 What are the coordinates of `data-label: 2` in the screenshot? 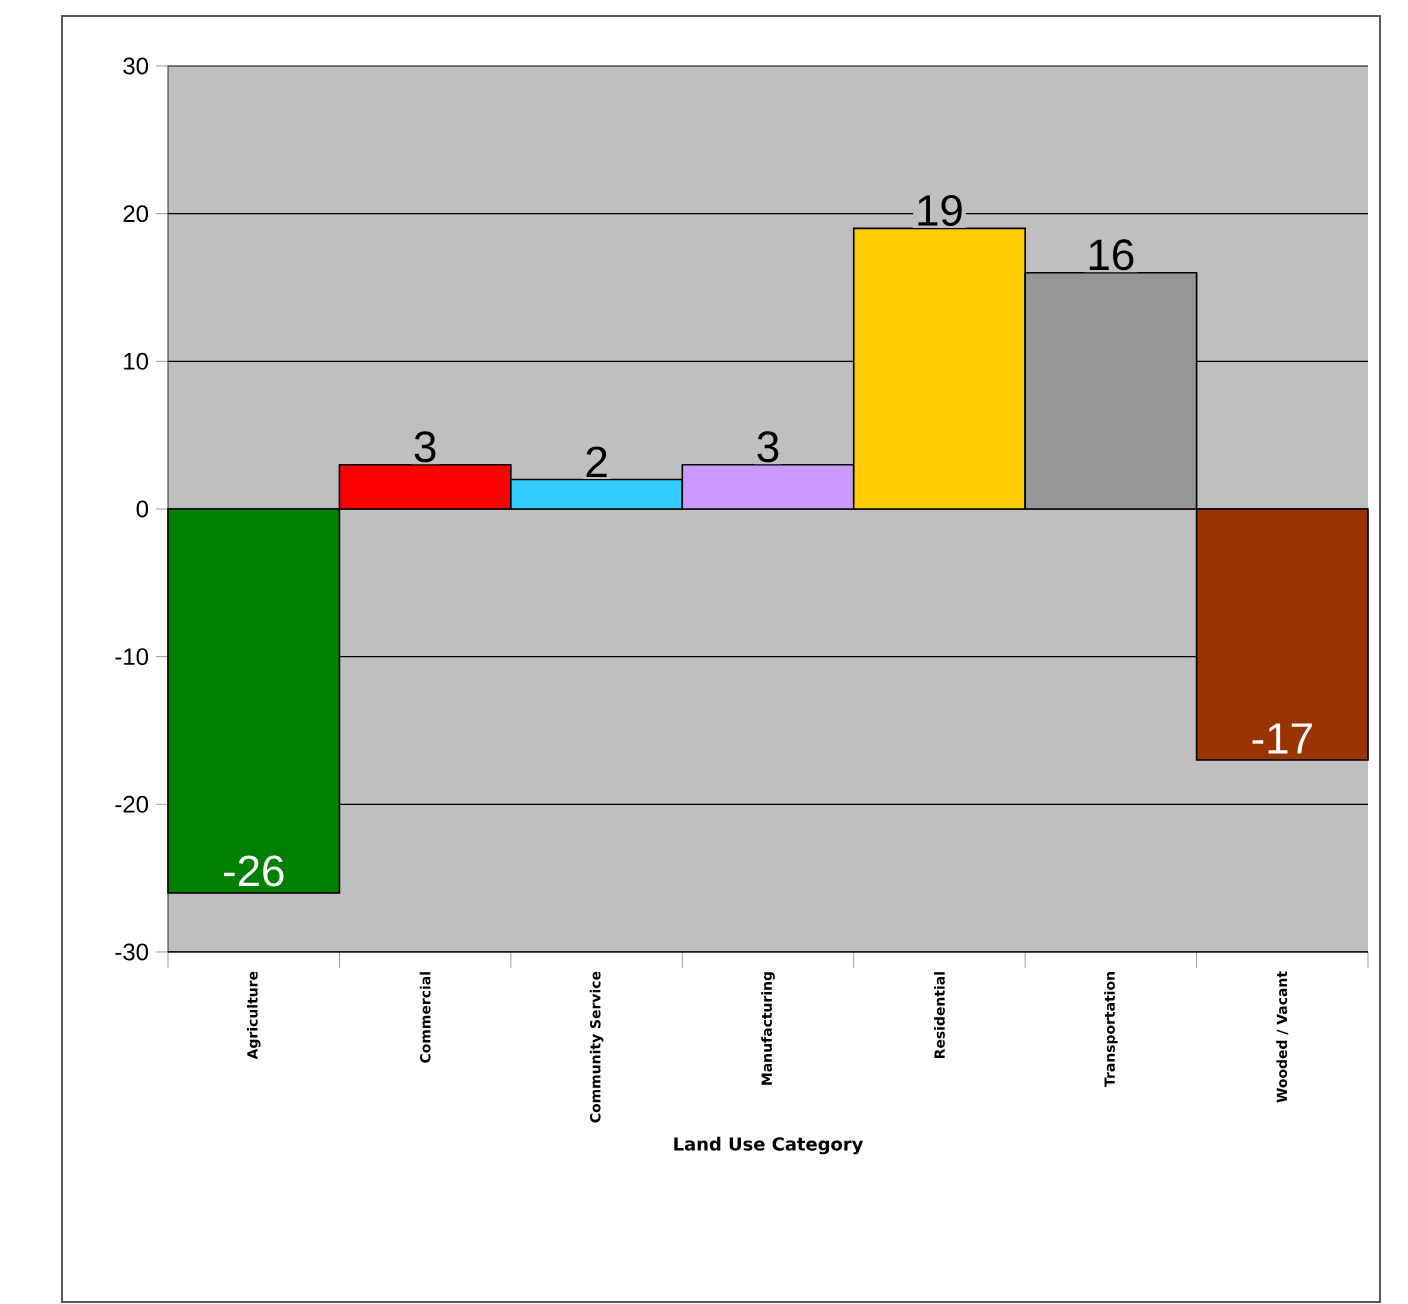 It's located at (596, 462).